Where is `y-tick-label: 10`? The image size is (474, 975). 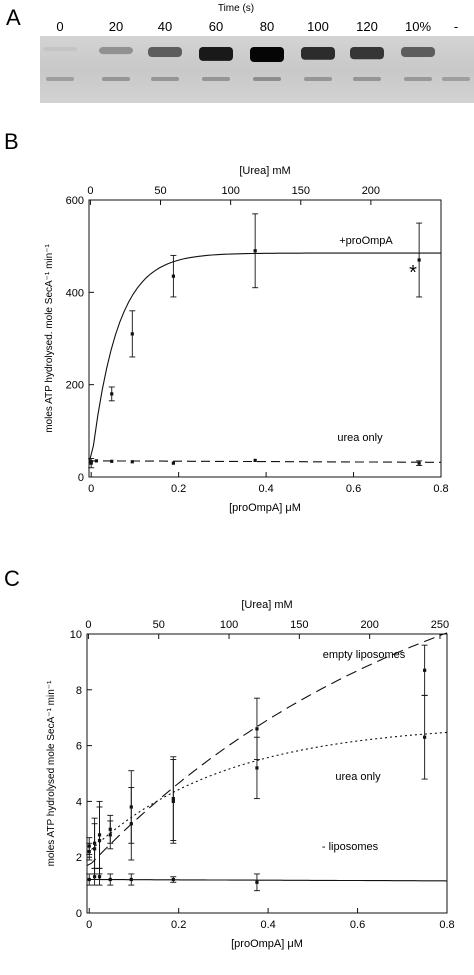 y-tick-label: 10 is located at coordinates (76, 635).